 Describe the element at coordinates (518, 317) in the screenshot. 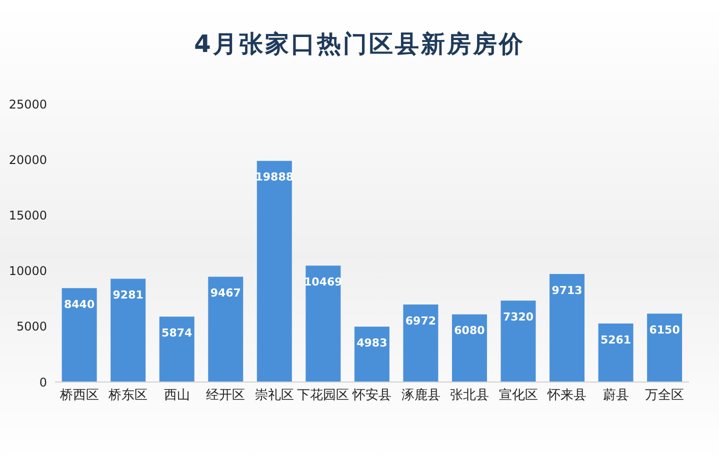

I see `data-label: 7320` at that location.